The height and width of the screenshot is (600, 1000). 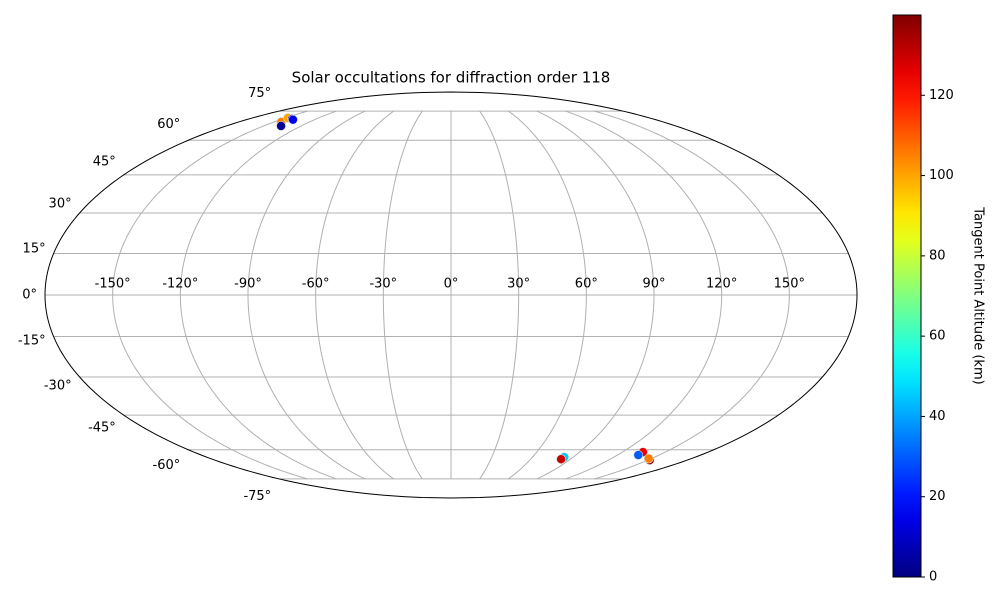 What do you see at coordinates (104, 162) in the screenshot?
I see `y-tick-label: 45°` at bounding box center [104, 162].